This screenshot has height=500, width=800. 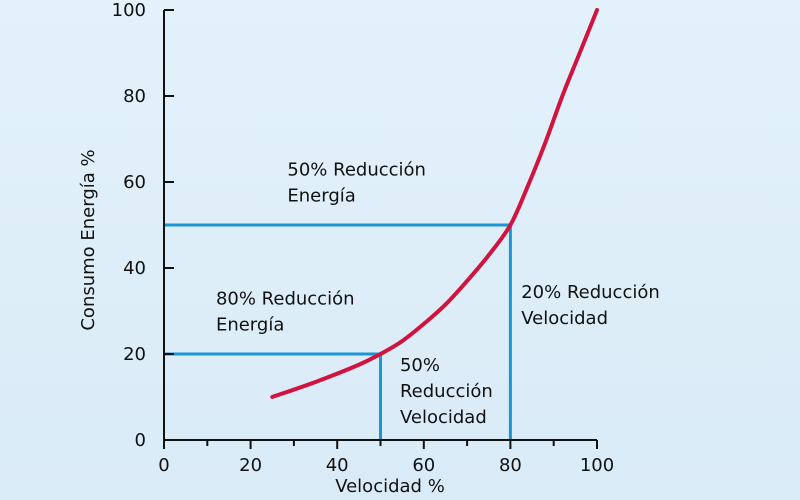 What do you see at coordinates (356, 170) in the screenshot?
I see `annotation-50-energia-line-0: 50% Reducción` at bounding box center [356, 170].